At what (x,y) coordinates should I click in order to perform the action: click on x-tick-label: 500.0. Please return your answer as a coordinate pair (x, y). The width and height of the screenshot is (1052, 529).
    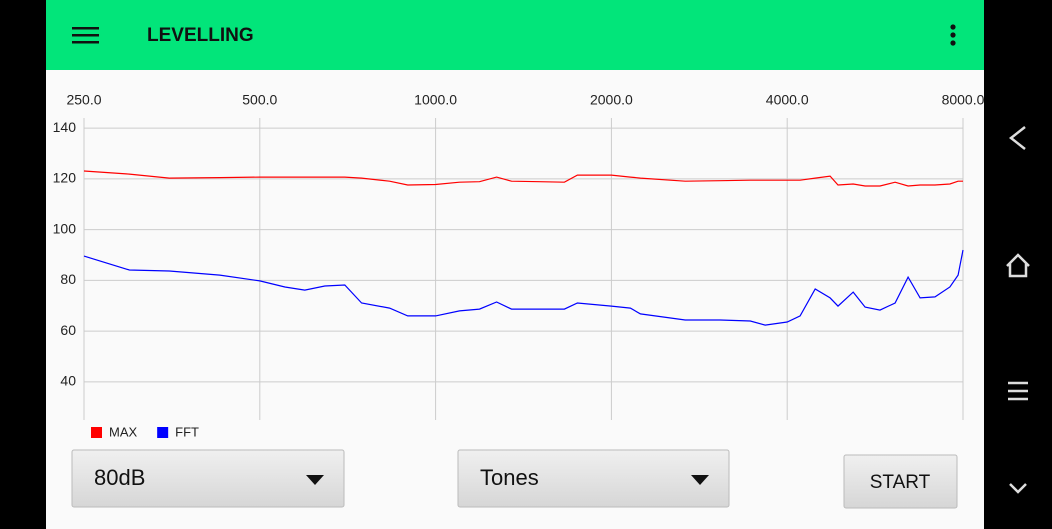
    Looking at the image, I should click on (259, 100).